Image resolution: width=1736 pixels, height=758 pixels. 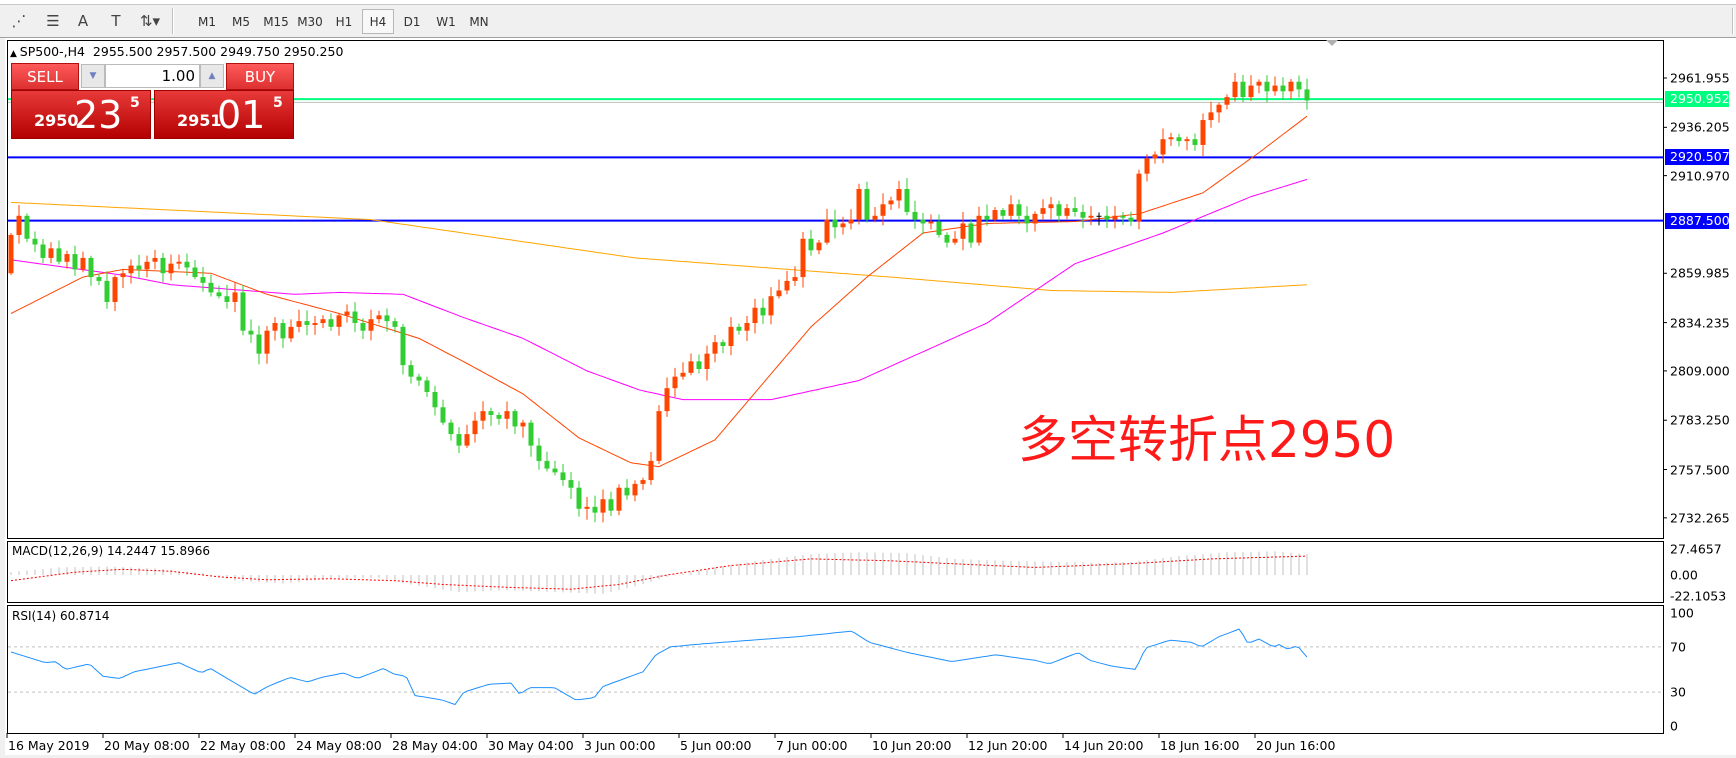 I want to click on time-axis-label: 12 Jun 20:00, so click(x=1008, y=745).